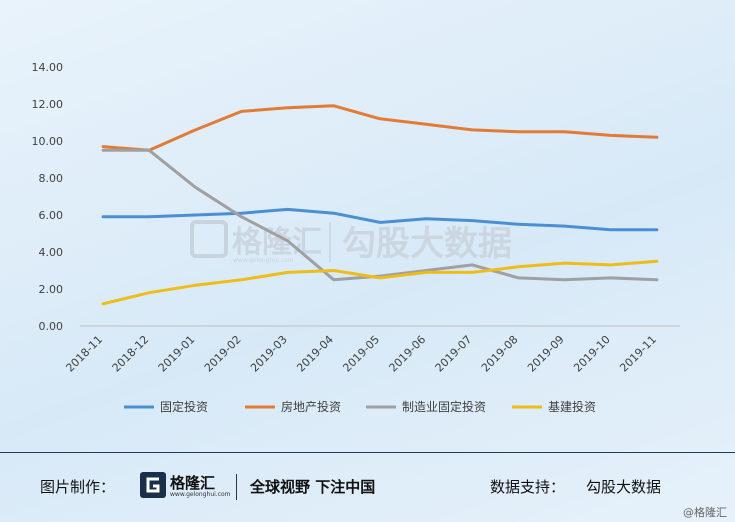  I want to click on watermark-text: 勾股大数据, so click(427, 244).